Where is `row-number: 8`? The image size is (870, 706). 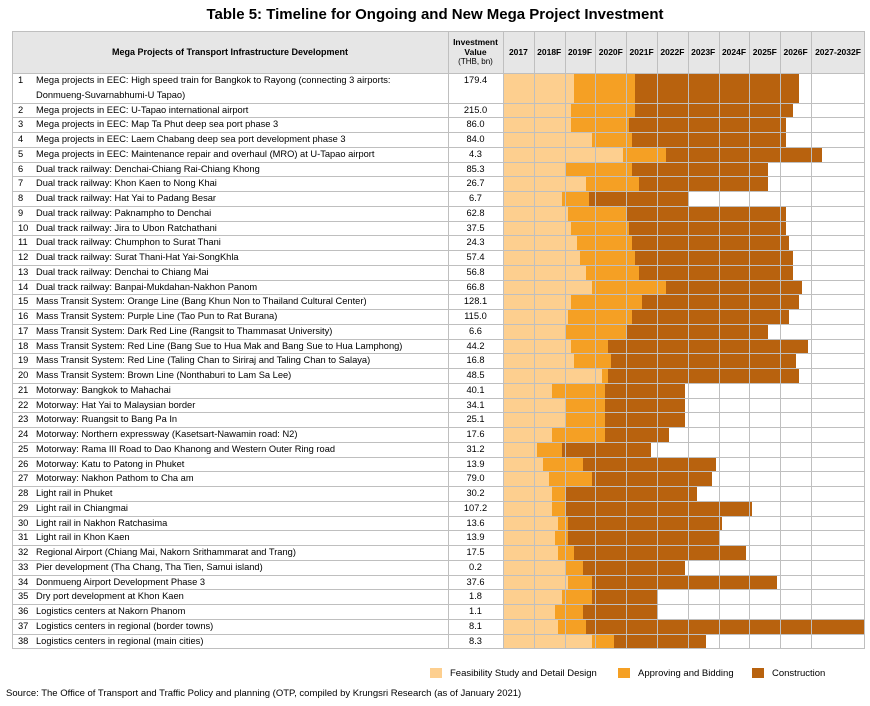
row-number: 8 is located at coordinates (21, 198).